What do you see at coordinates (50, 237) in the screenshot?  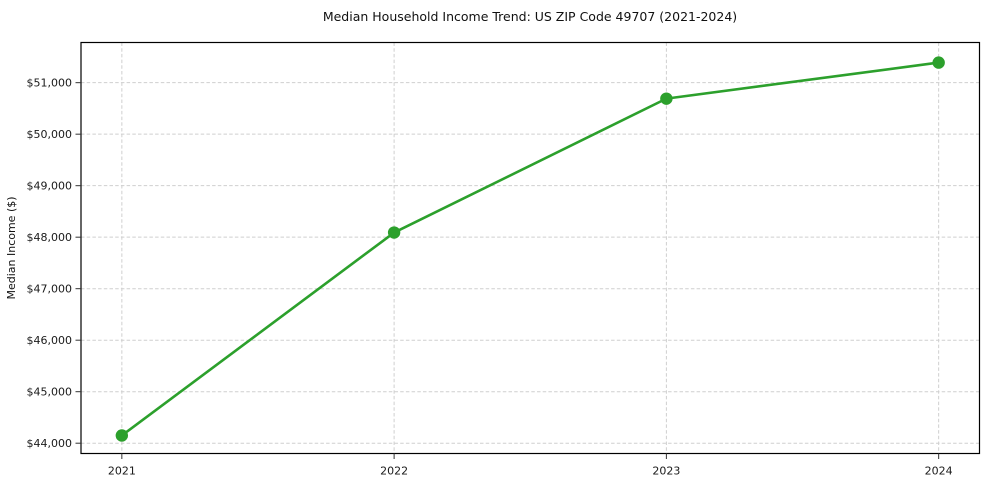 I see `y-tick-label: $48,000` at bounding box center [50, 237].